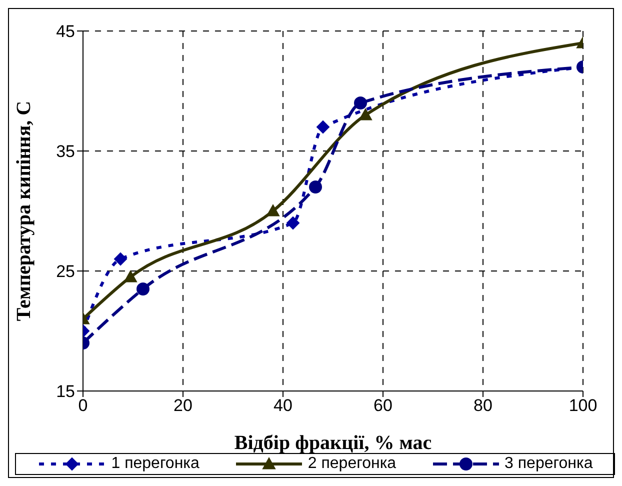 The width and height of the screenshot is (622, 486). What do you see at coordinates (283, 406) in the screenshot?
I see `x-tick-label: 40` at bounding box center [283, 406].